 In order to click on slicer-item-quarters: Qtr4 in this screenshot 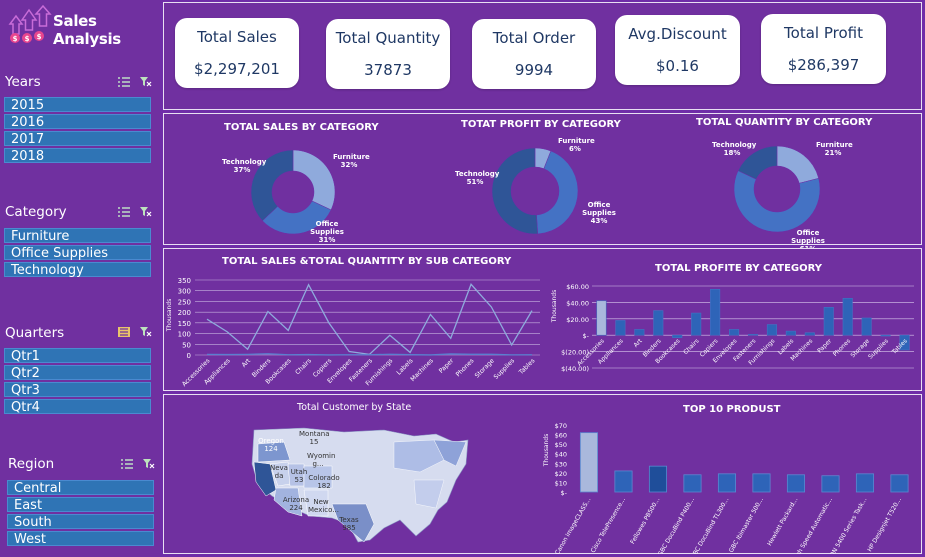, I will do `click(77, 407)`.